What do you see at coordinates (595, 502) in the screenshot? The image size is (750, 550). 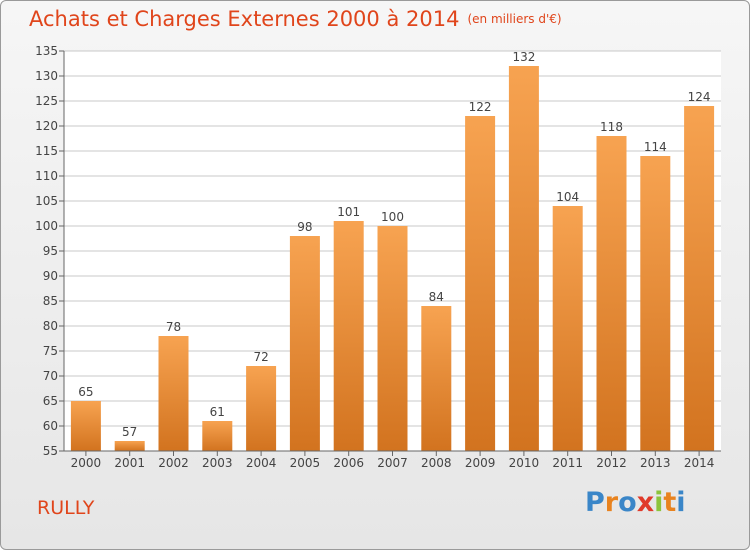 I see `logo-letter: P` at bounding box center [595, 502].